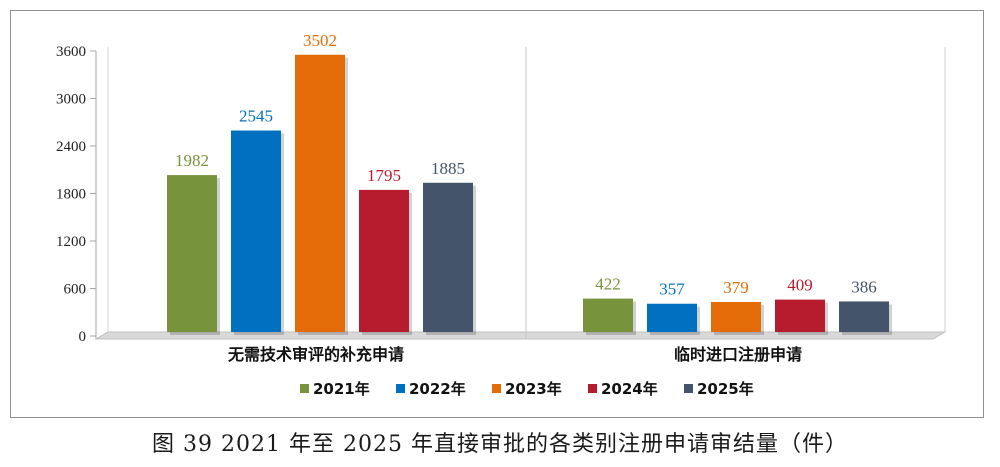 The image size is (1000, 467). What do you see at coordinates (71, 147) in the screenshot?
I see `y-tick-label: 2400` at bounding box center [71, 147].